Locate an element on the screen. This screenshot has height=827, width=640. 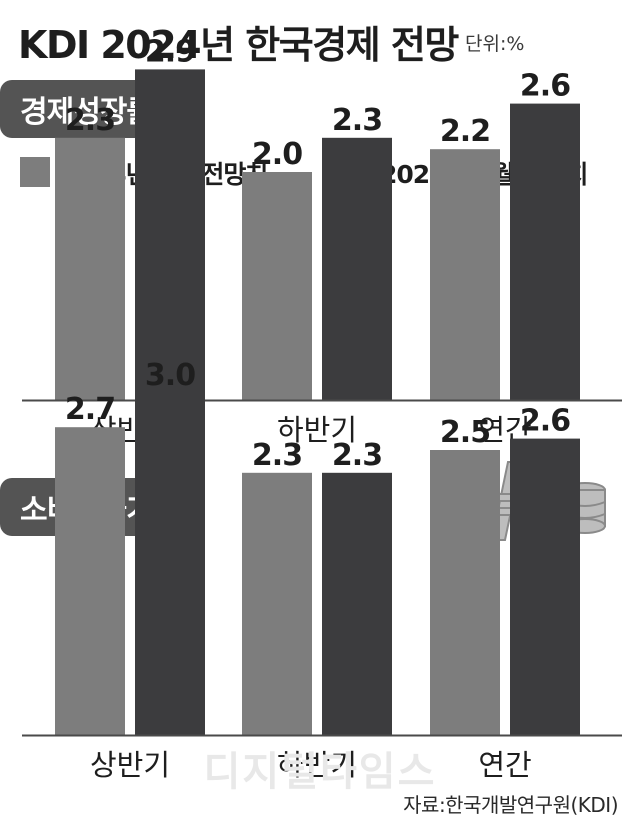
gdp-value-label-2-2: 2.3 is located at coordinates (357, 120).